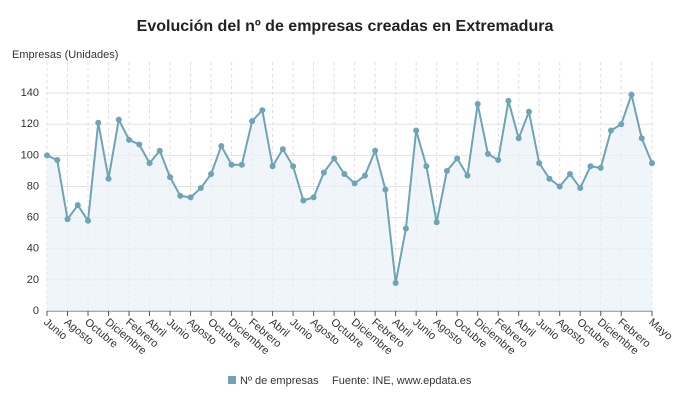 The width and height of the screenshot is (690, 411). I want to click on y-tick-label: 140, so click(30, 93).